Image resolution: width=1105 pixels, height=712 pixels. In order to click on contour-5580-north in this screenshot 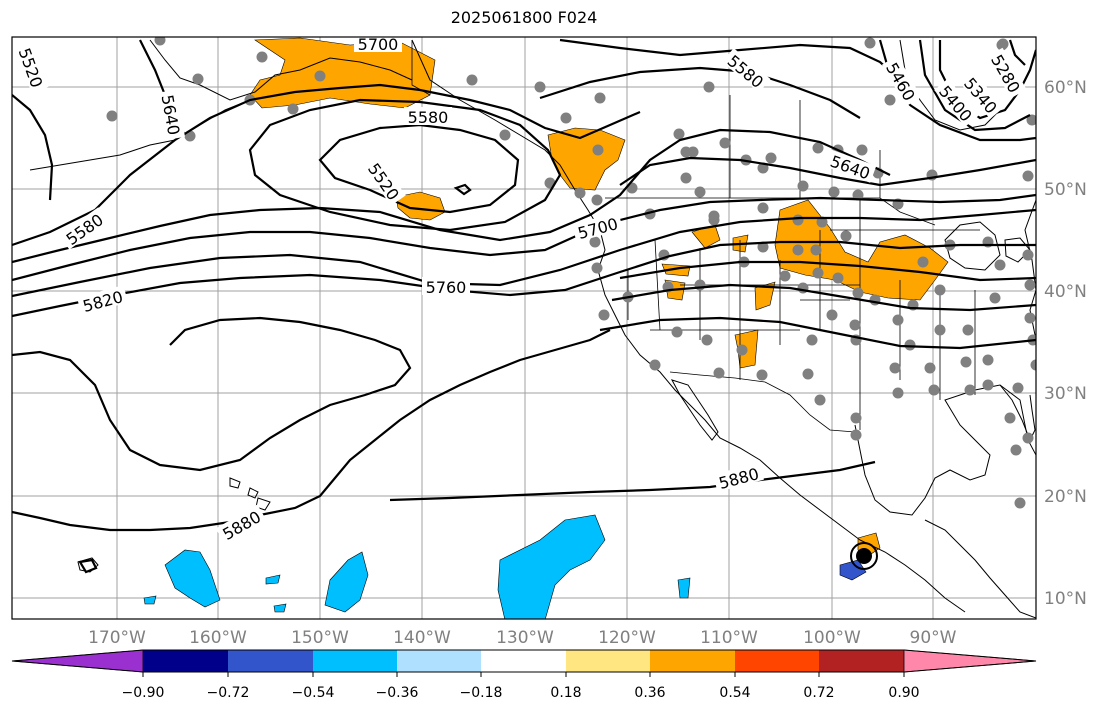, I will do `click(700, 92)`.